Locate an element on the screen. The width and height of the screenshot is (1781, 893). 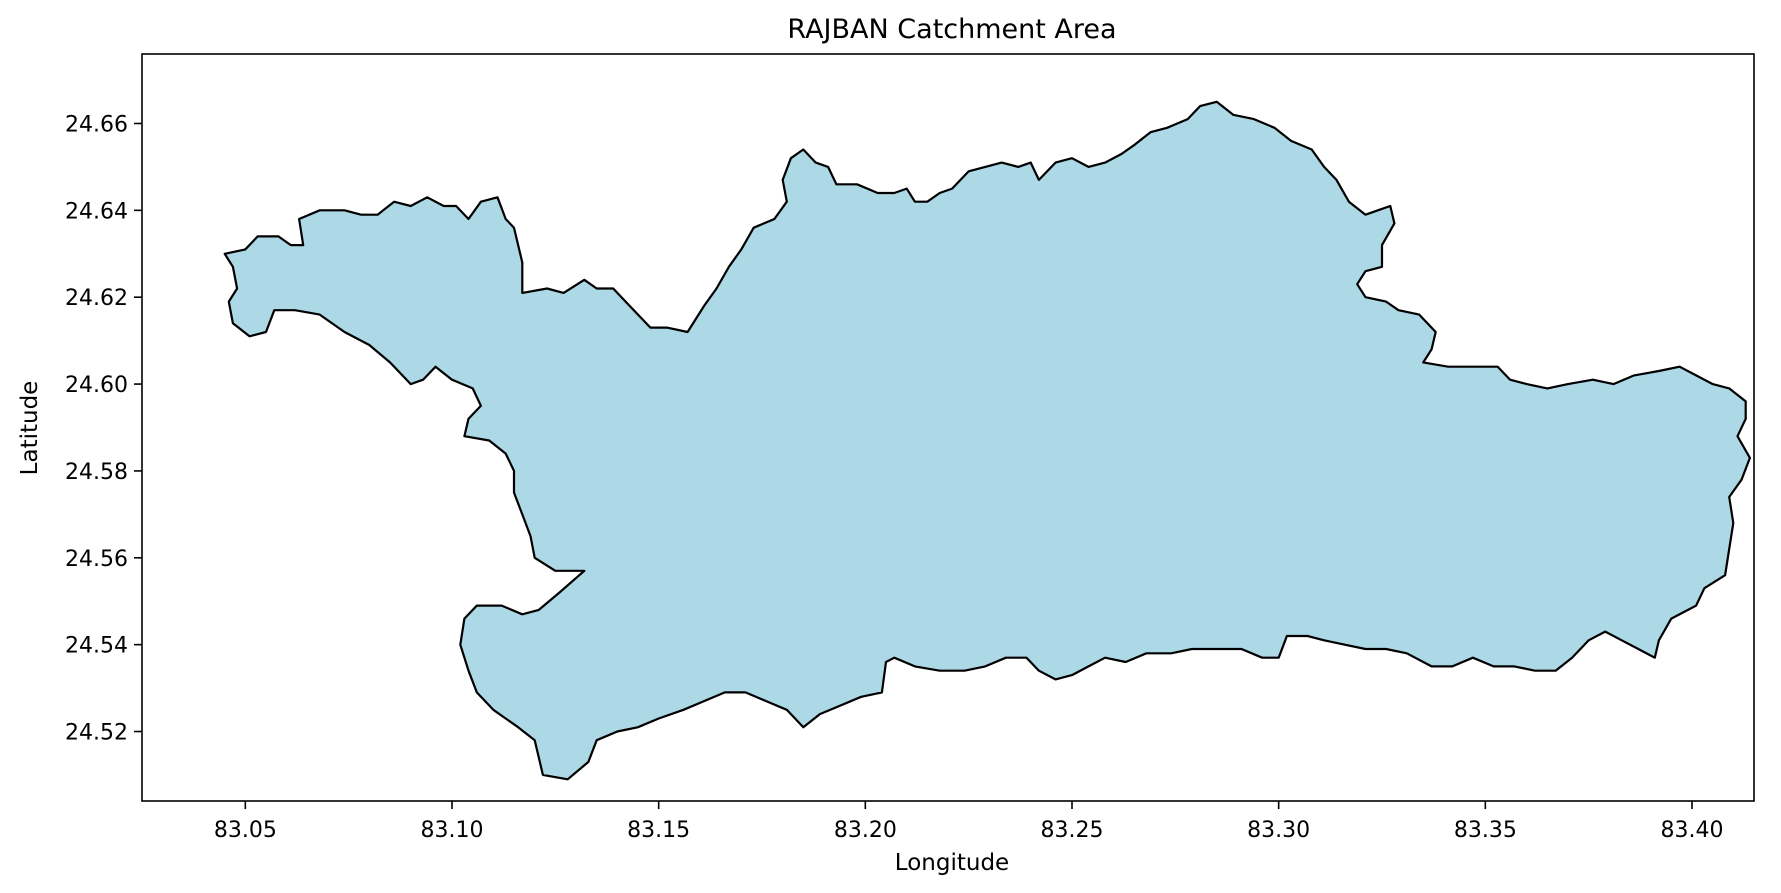
x-tick-label: 83.30 is located at coordinates (1278, 830).